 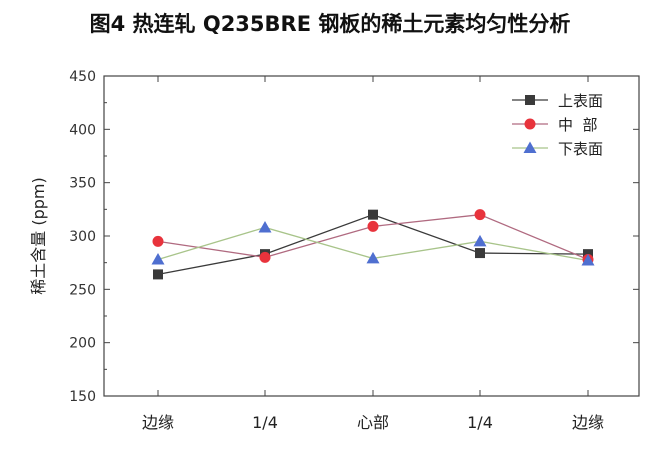 What do you see at coordinates (82, 237) in the screenshot?
I see `y-tick-label: 300` at bounding box center [82, 237].